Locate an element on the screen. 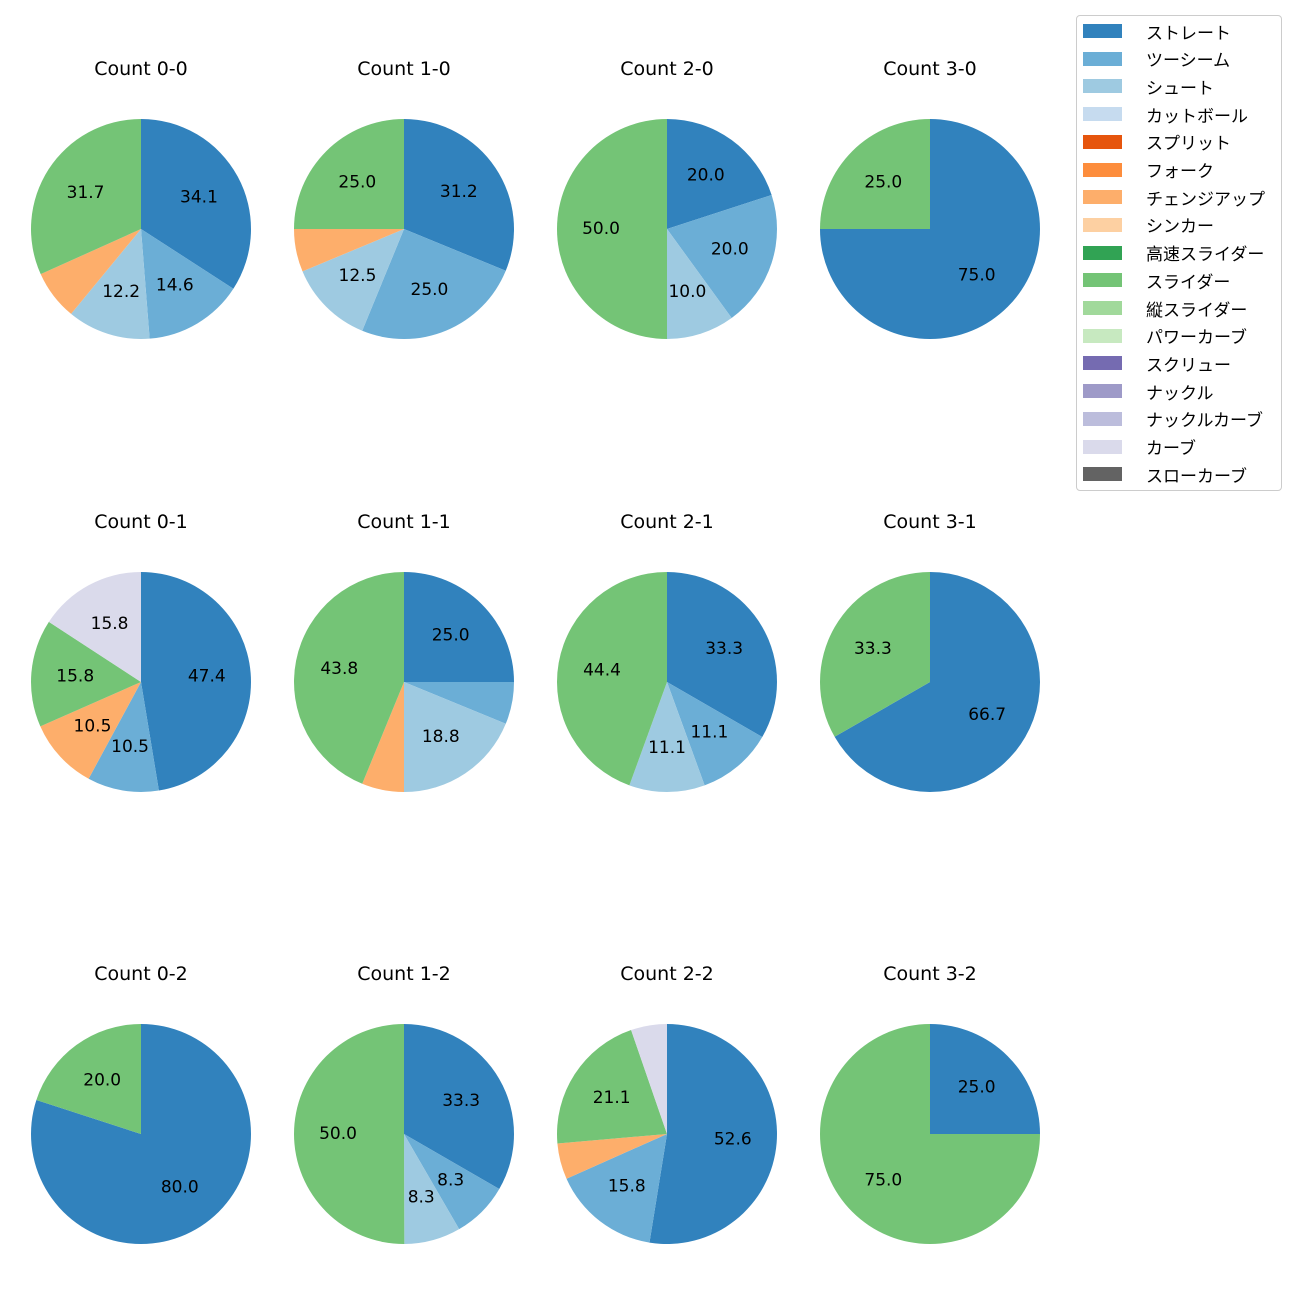  slice-label: 80.0 is located at coordinates (180, 1187).